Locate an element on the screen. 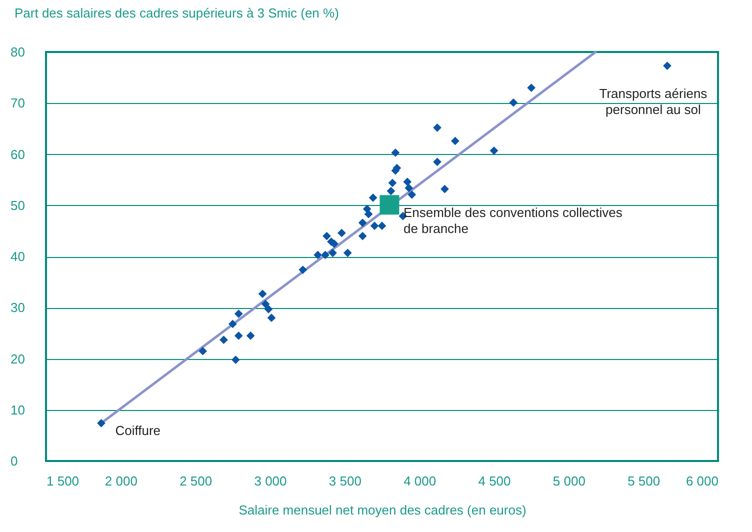 The height and width of the screenshot is (532, 752). y-tick-label: 10 is located at coordinates (17, 410).